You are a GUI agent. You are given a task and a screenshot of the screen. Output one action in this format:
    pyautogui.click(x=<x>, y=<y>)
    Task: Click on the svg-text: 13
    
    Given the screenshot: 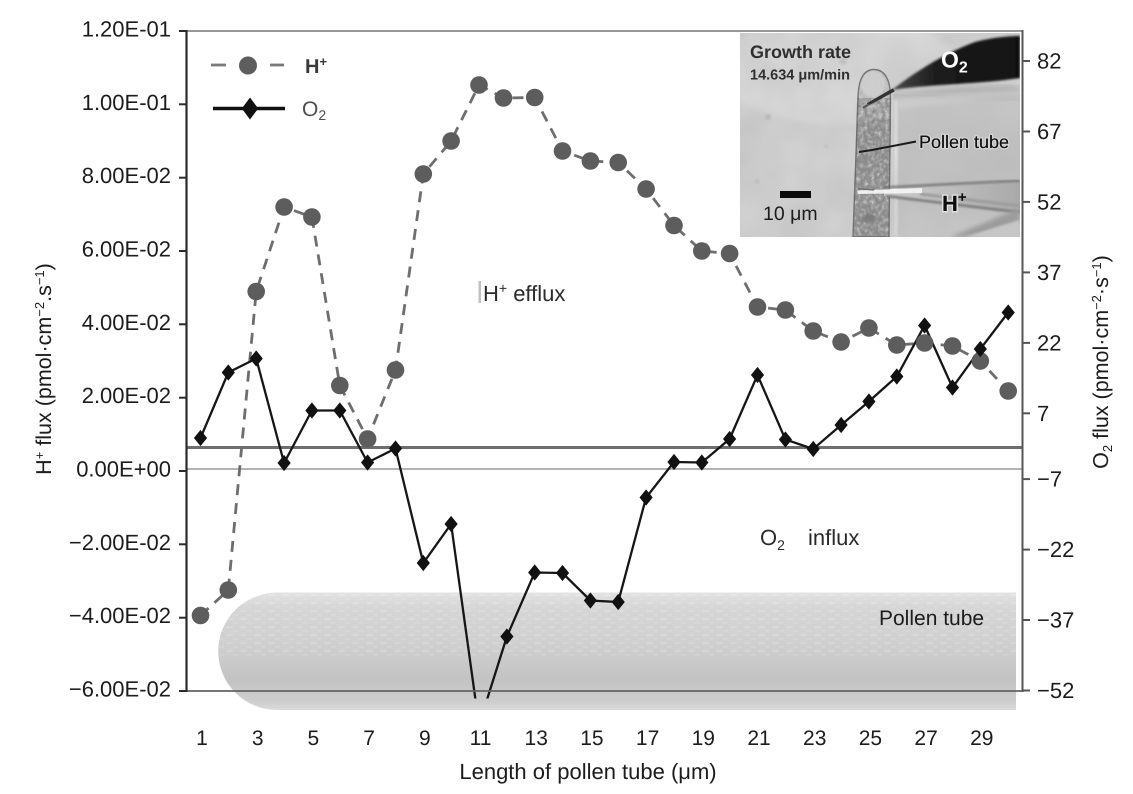 What is the action you would take?
    pyautogui.click(x=536, y=738)
    